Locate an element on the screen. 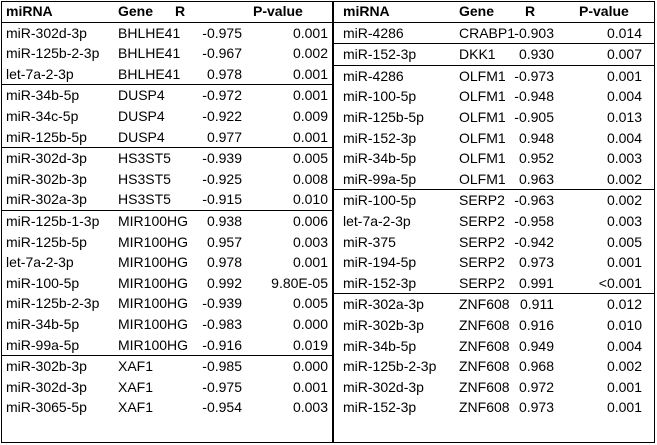 The width and height of the screenshot is (657, 445). r-cell: -0.985 is located at coordinates (222, 366).